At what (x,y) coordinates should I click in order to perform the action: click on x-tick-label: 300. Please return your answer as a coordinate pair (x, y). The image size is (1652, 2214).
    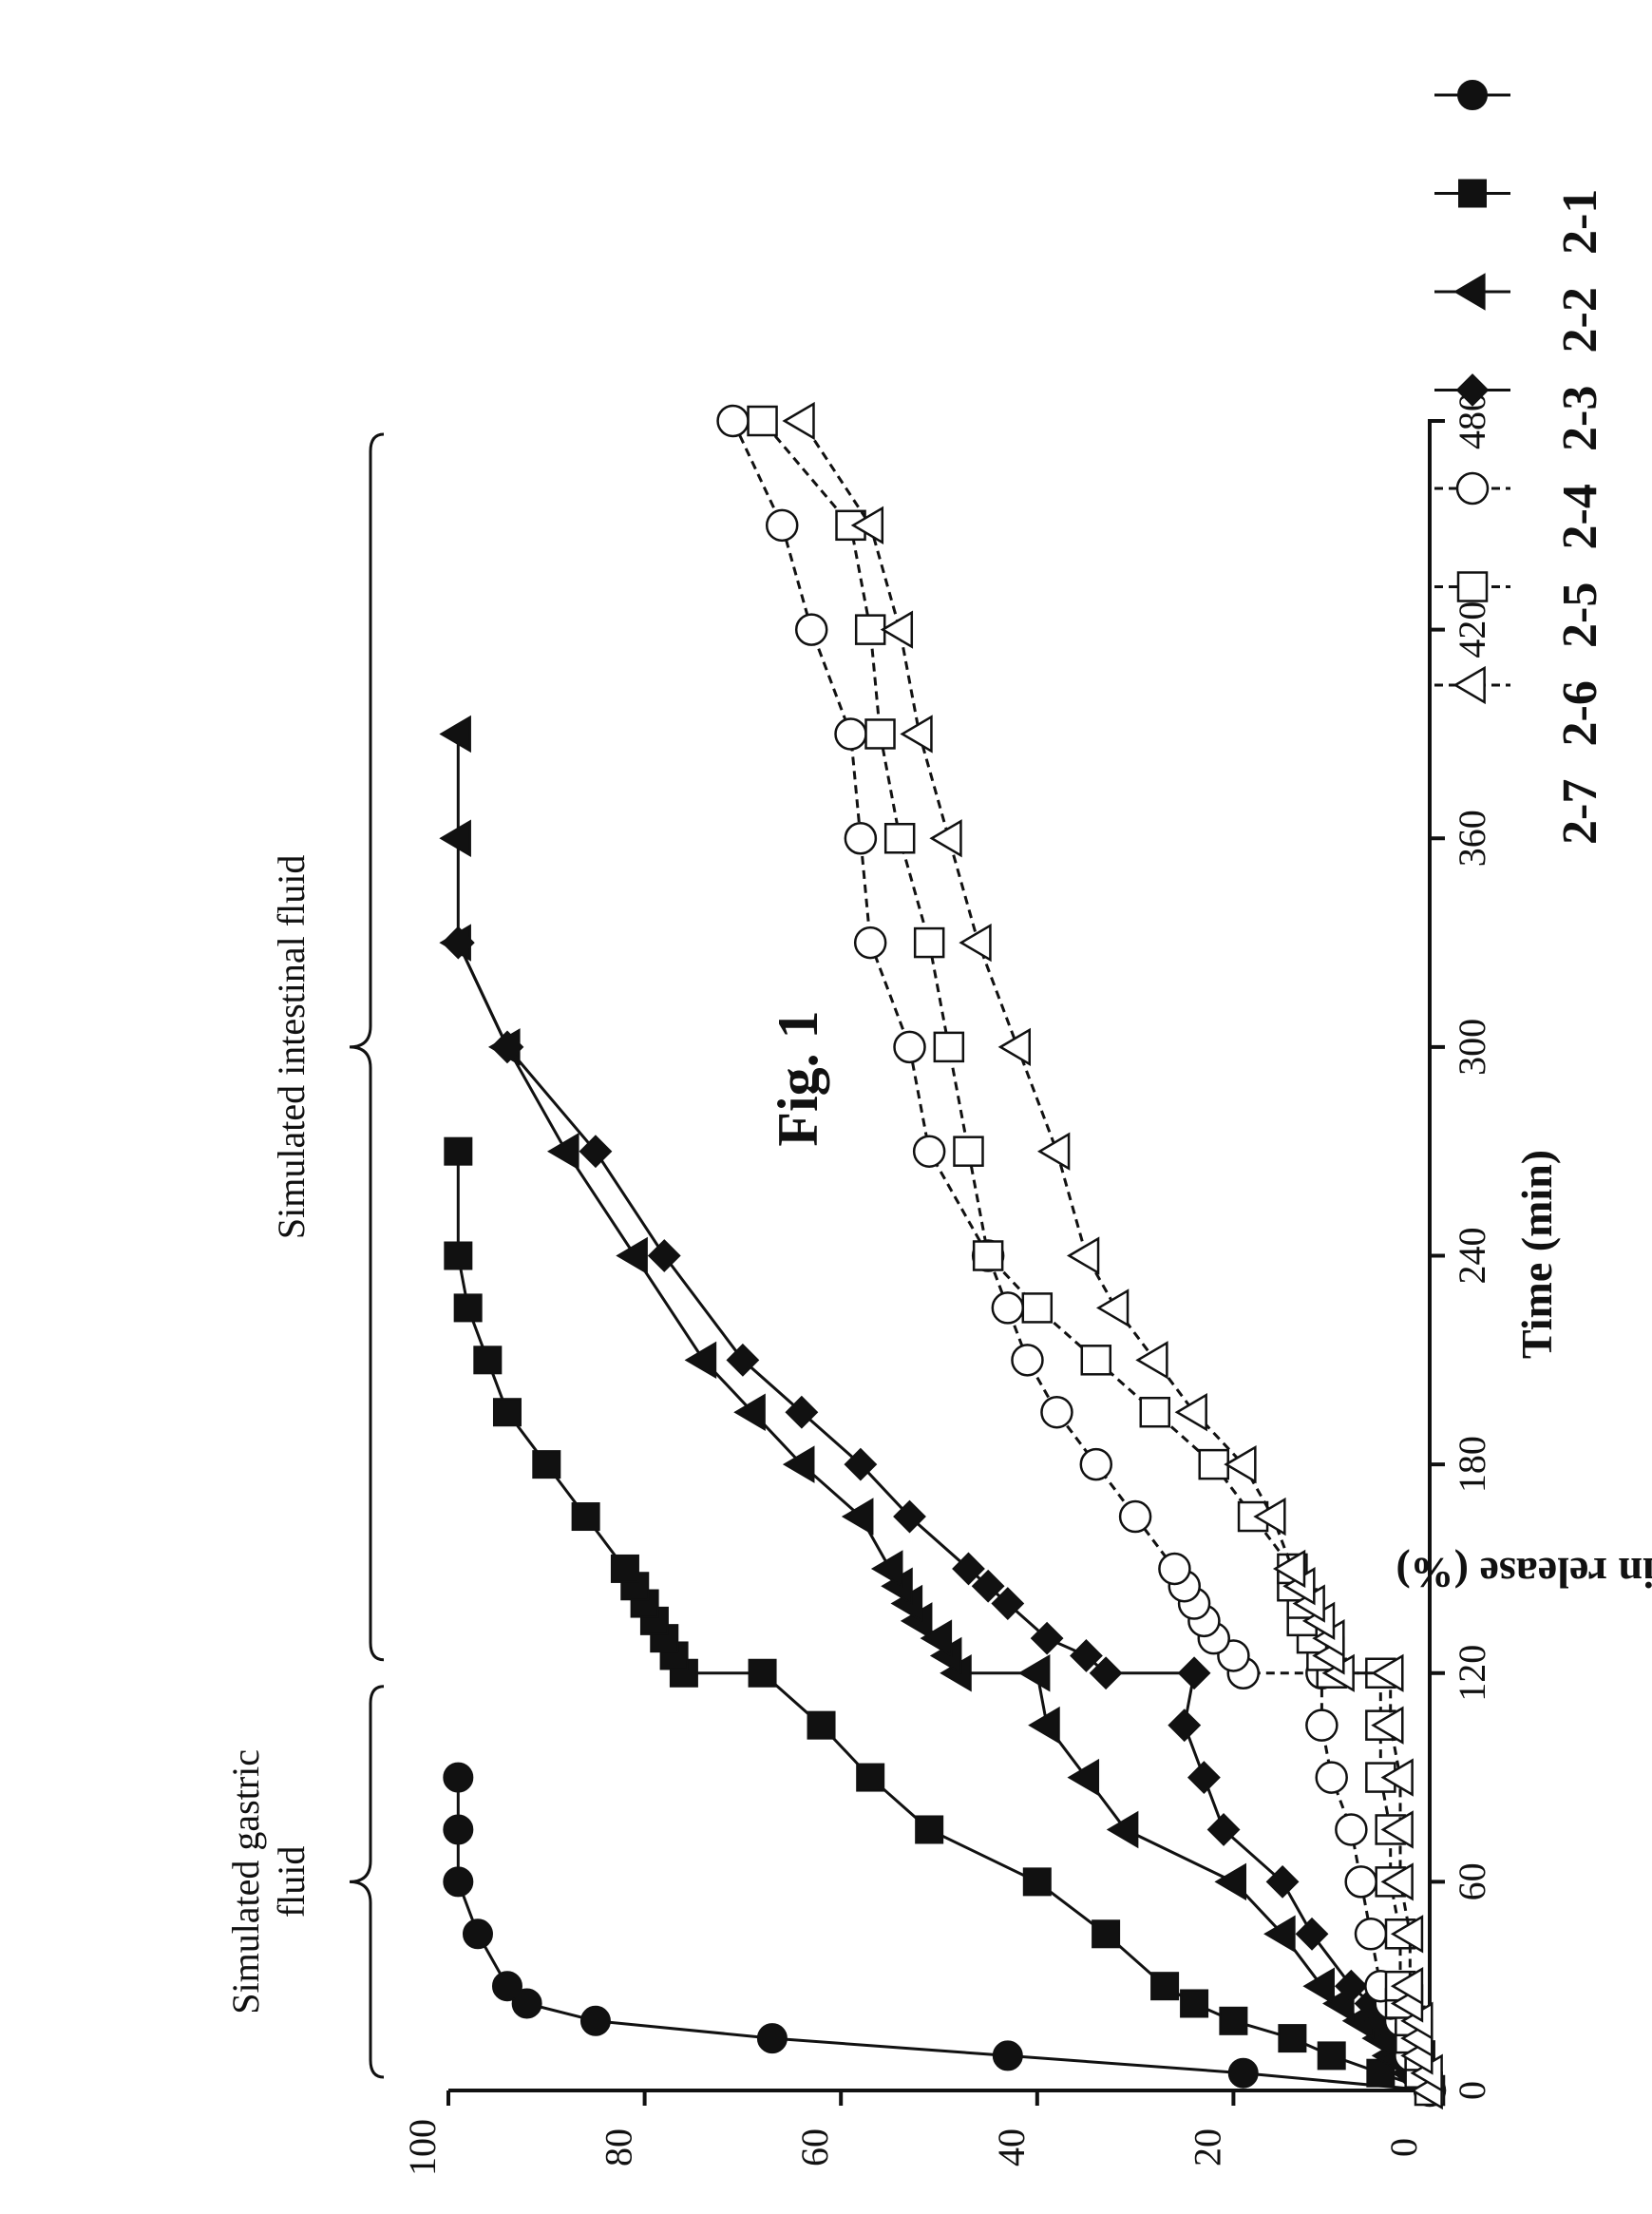
    Looking at the image, I should click on (1472, 1047).